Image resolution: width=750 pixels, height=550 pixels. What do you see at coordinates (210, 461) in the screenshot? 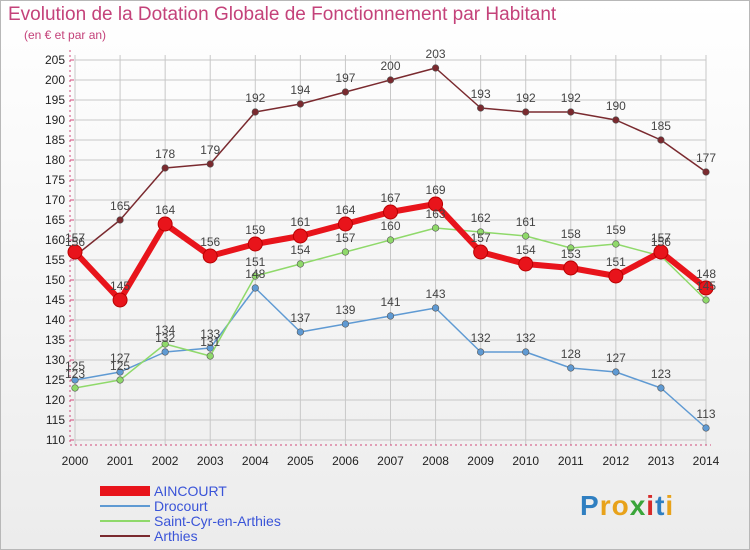
I see `x-tick-label: 2003` at bounding box center [210, 461].